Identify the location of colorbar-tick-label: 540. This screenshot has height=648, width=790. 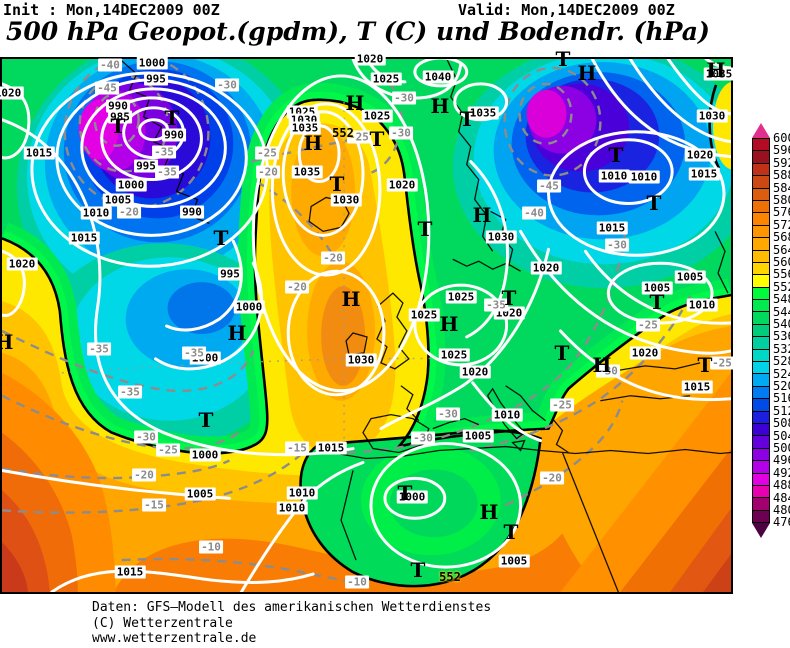
(781, 324).